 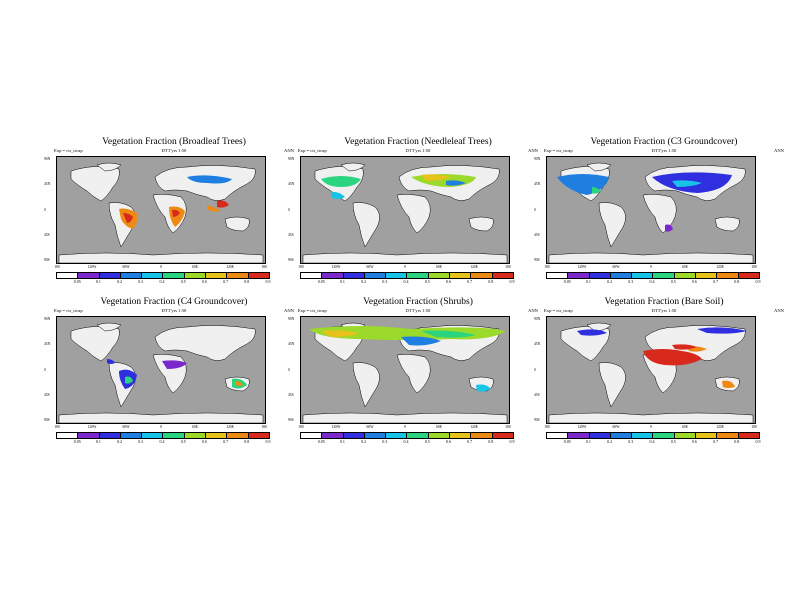 I want to click on x-tick-label: 120W, so click(x=92, y=427).